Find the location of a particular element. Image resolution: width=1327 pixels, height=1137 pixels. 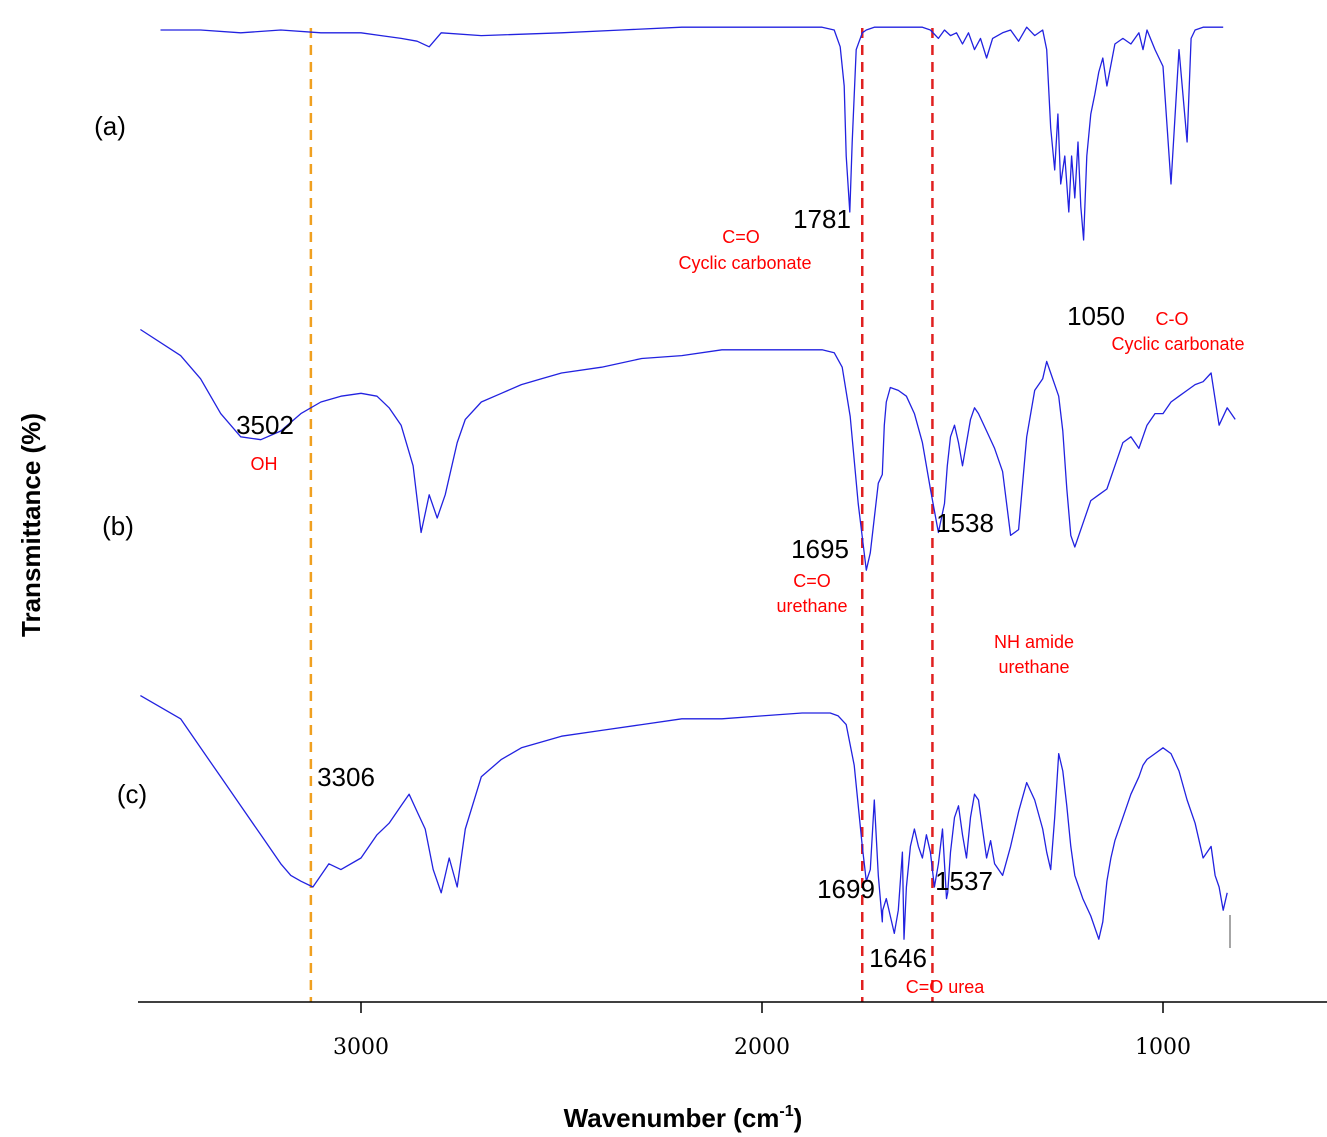

x-tick-label-1000: 1000 is located at coordinates (1163, 1047).